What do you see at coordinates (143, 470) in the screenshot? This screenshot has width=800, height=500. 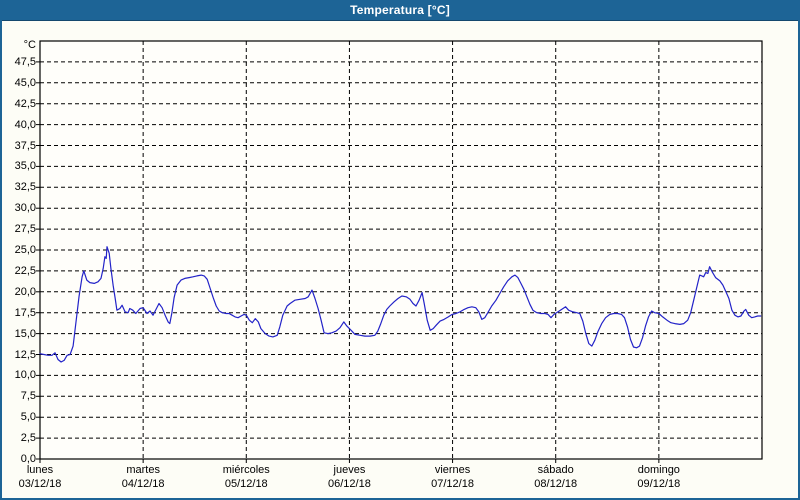 I see `x-day-name: martes` at bounding box center [143, 470].